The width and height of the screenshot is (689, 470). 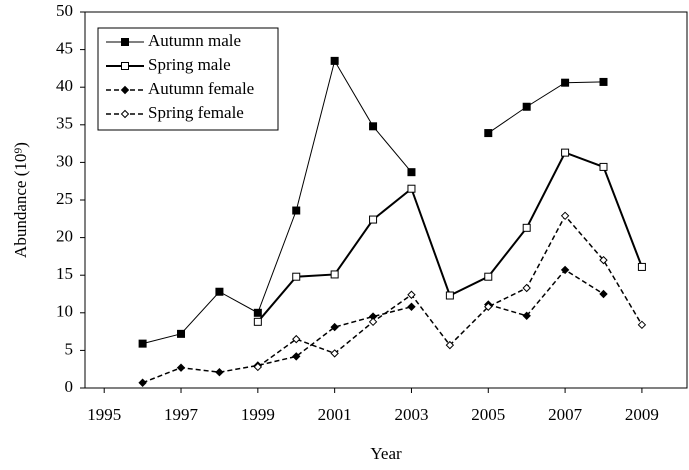 What do you see at coordinates (64, 85) in the screenshot?
I see `y-tick-label: 40` at bounding box center [64, 85].